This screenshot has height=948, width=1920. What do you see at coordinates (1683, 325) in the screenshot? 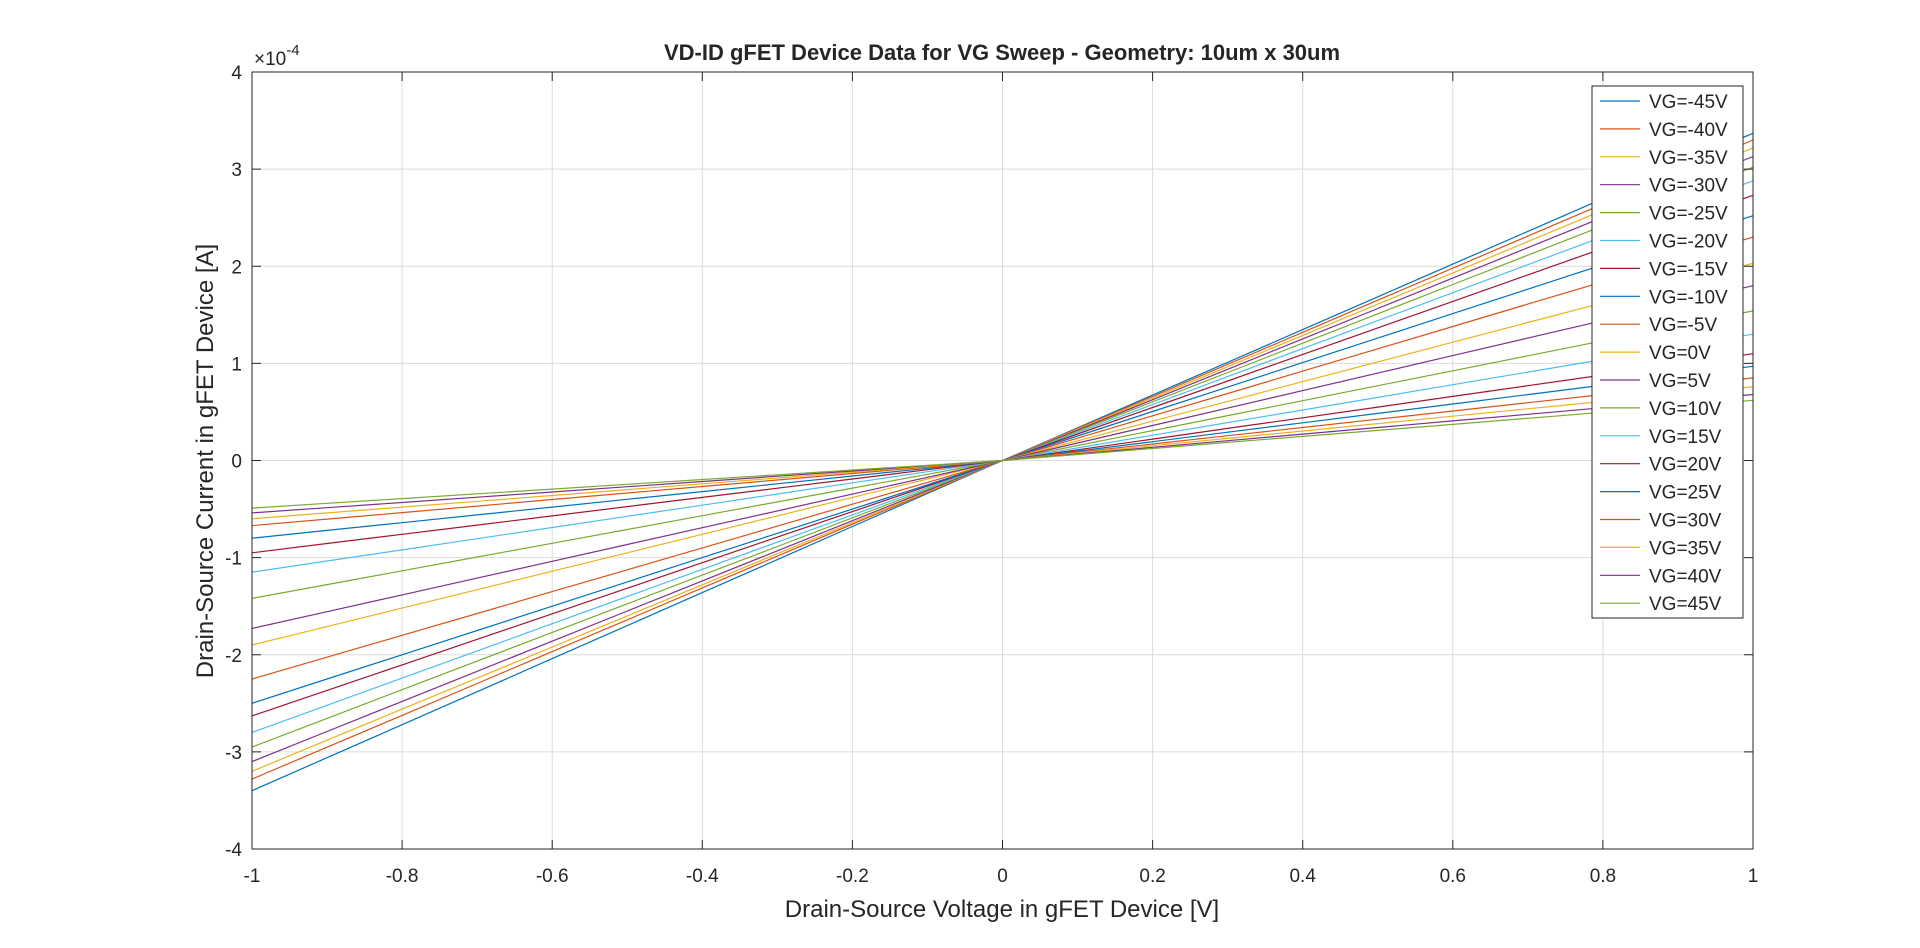
I see `legend-entry: VG=-5V` at bounding box center [1683, 325].